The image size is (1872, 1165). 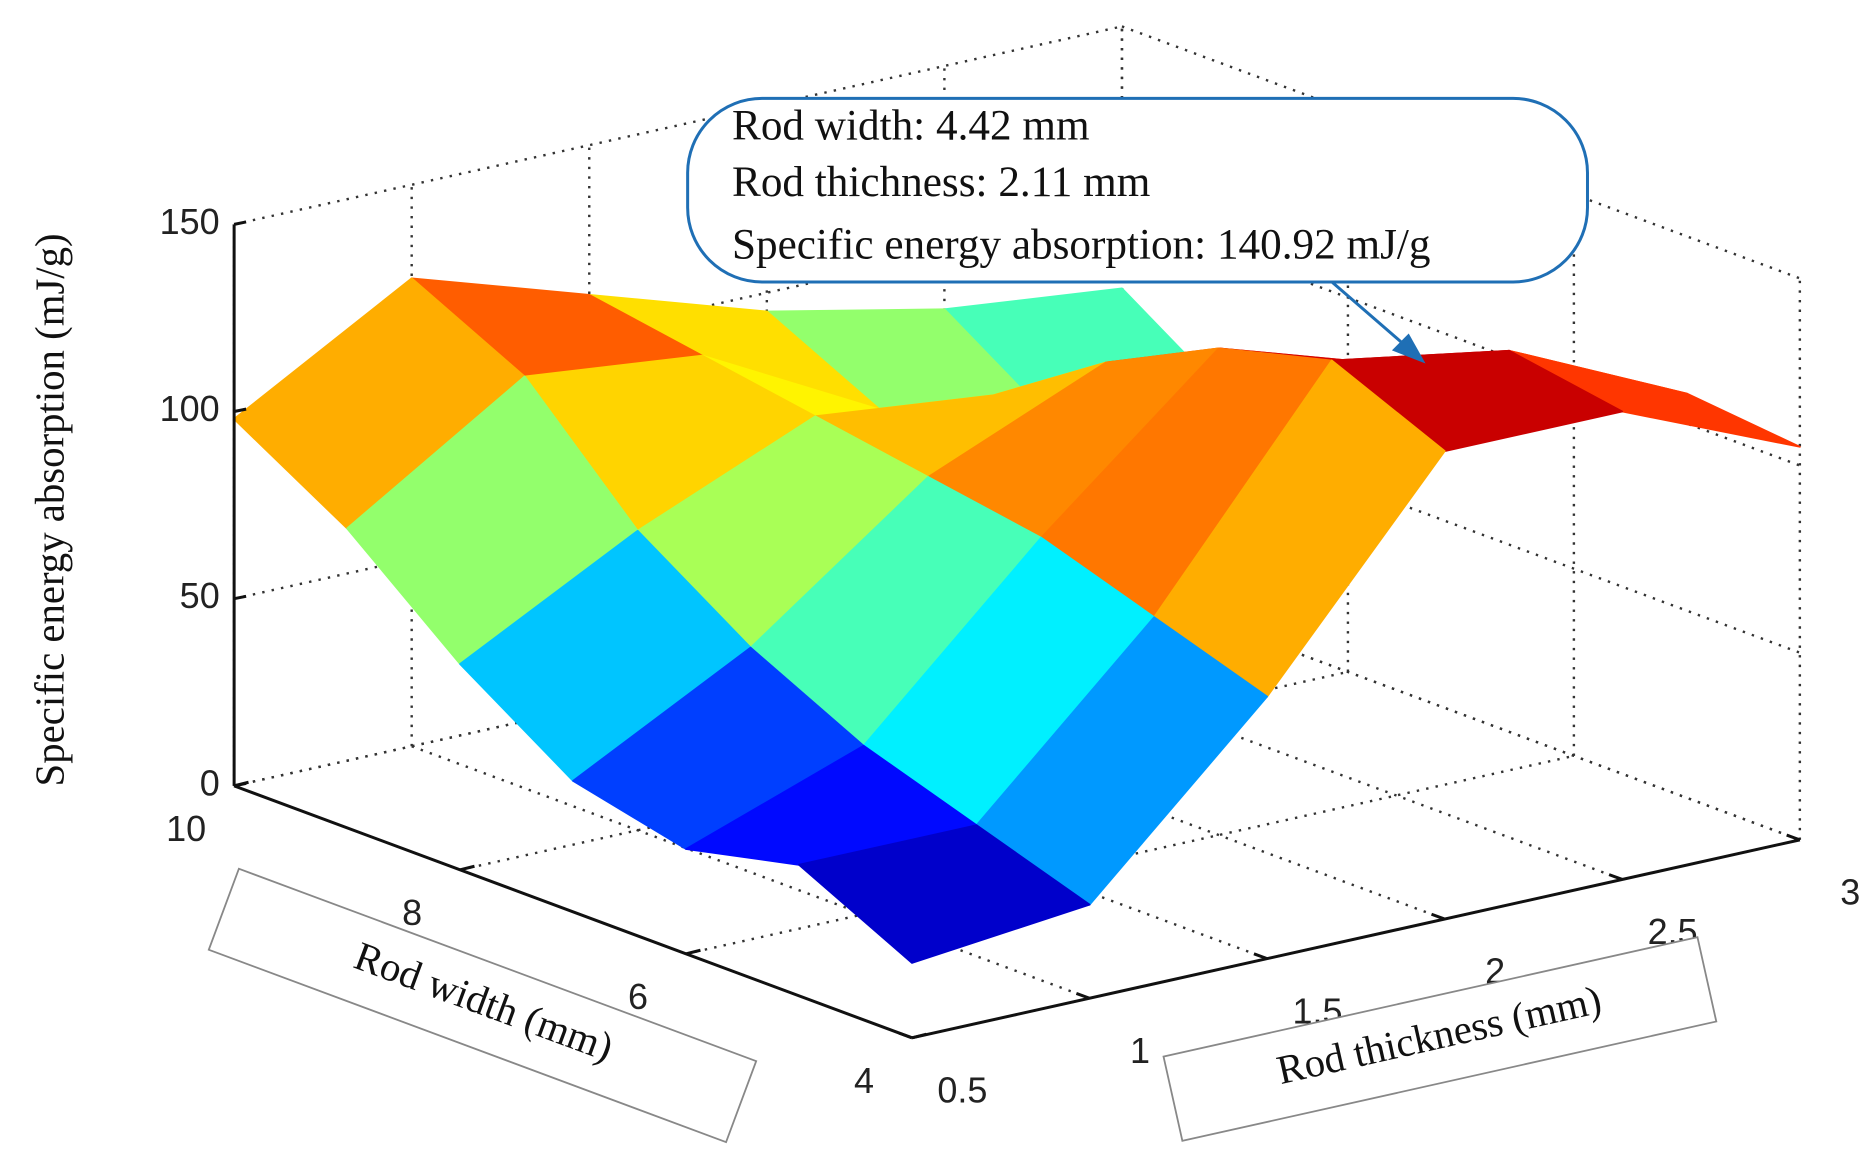 What do you see at coordinates (1081, 244) in the screenshot?
I see `annotation-line: Specific energy absorption: 140.92 mJ/g` at bounding box center [1081, 244].